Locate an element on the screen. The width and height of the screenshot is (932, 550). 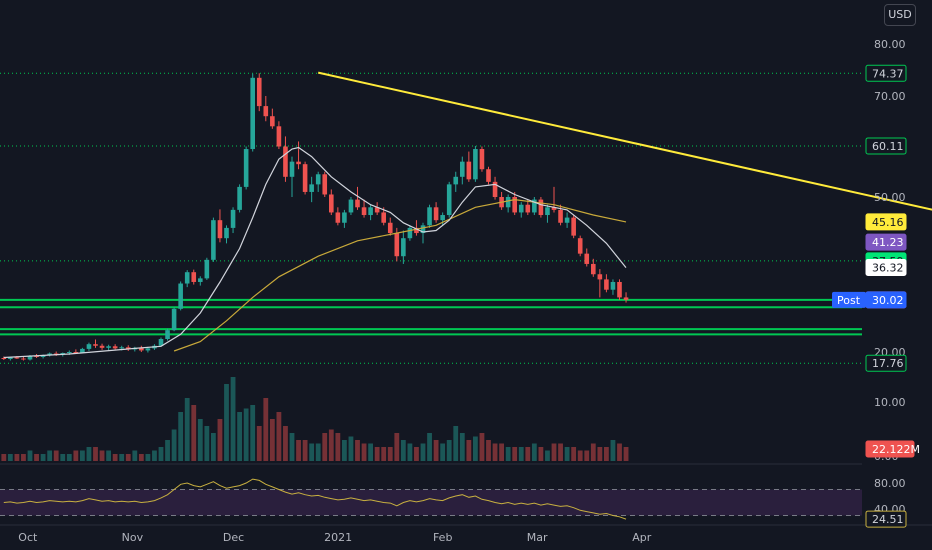
price-tick-label: 70.00 is located at coordinates (890, 96).